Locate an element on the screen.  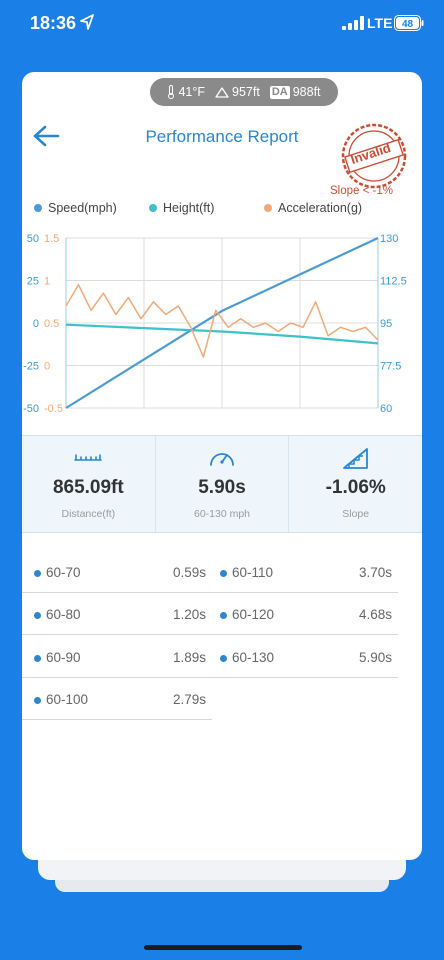
signal-bars-icon is located at coordinates (353, 23).